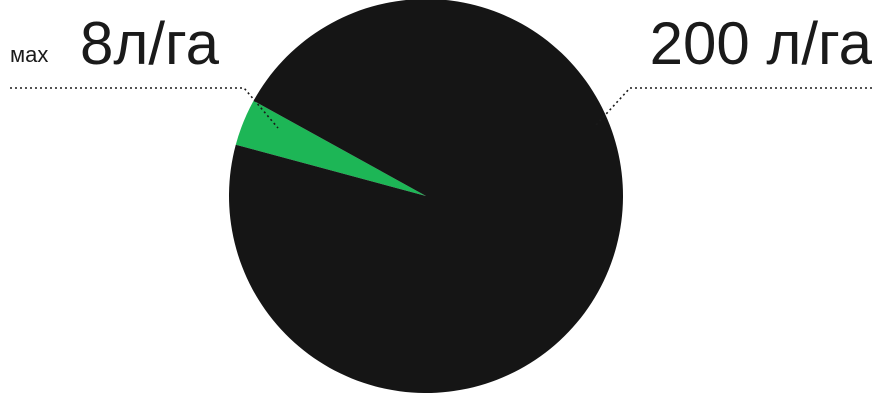 This screenshot has width=882, height=396. Describe the element at coordinates (150, 43) in the screenshot. I see `small-slice-label: 8л/га` at that location.